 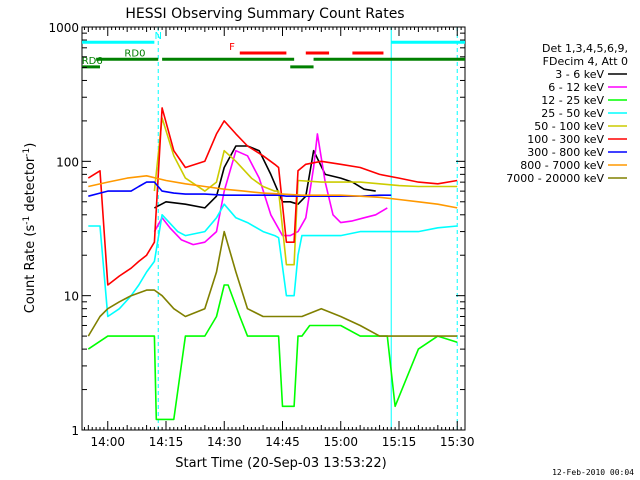 I want to click on y-tick-label: 100, so click(x=67, y=162).